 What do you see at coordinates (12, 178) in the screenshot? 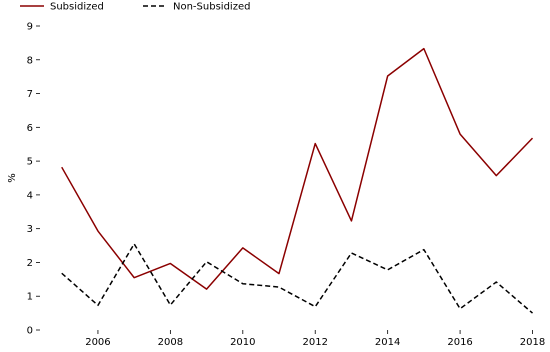
I see `y-axis-label: %` at bounding box center [12, 178].